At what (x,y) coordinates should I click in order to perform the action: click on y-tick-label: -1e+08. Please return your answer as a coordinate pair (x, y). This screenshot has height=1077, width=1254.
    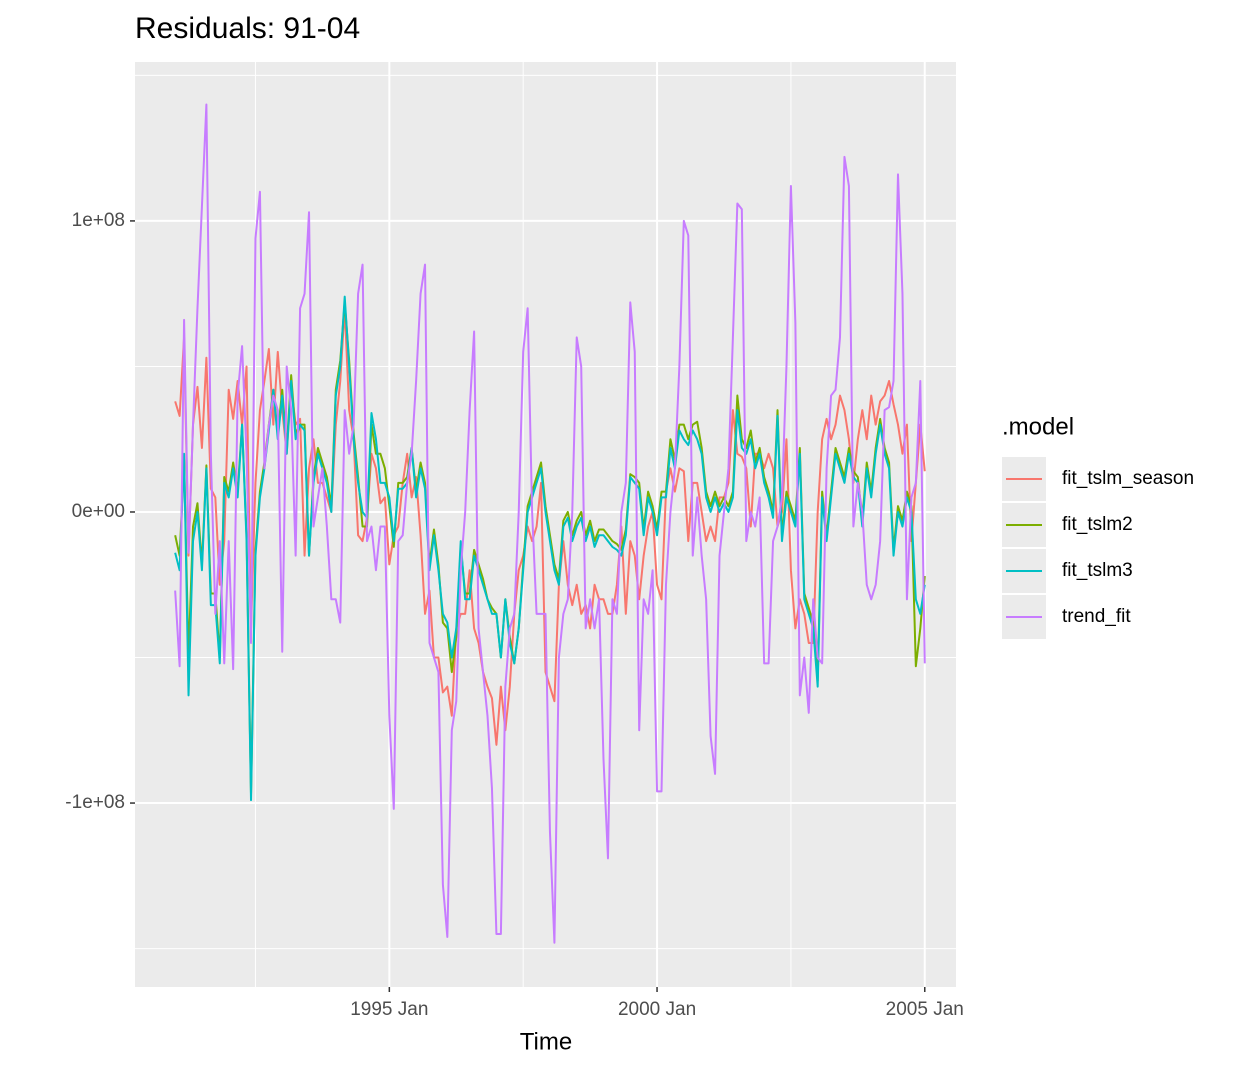
    Looking at the image, I should click on (95, 802).